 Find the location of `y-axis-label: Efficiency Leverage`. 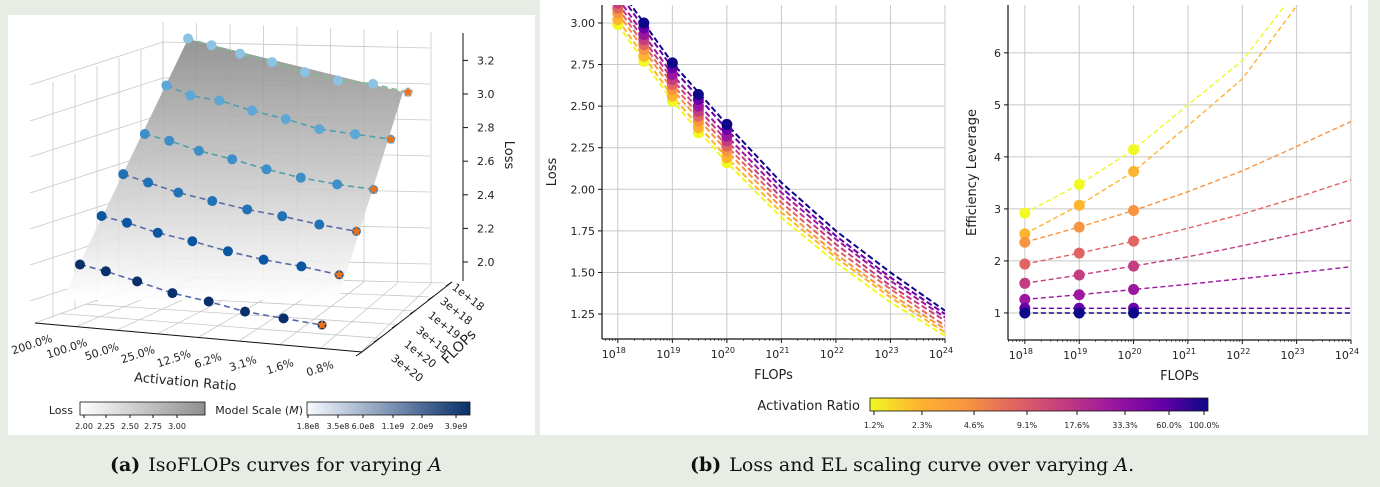

y-axis-label: Efficiency Leverage is located at coordinates (972, 172).